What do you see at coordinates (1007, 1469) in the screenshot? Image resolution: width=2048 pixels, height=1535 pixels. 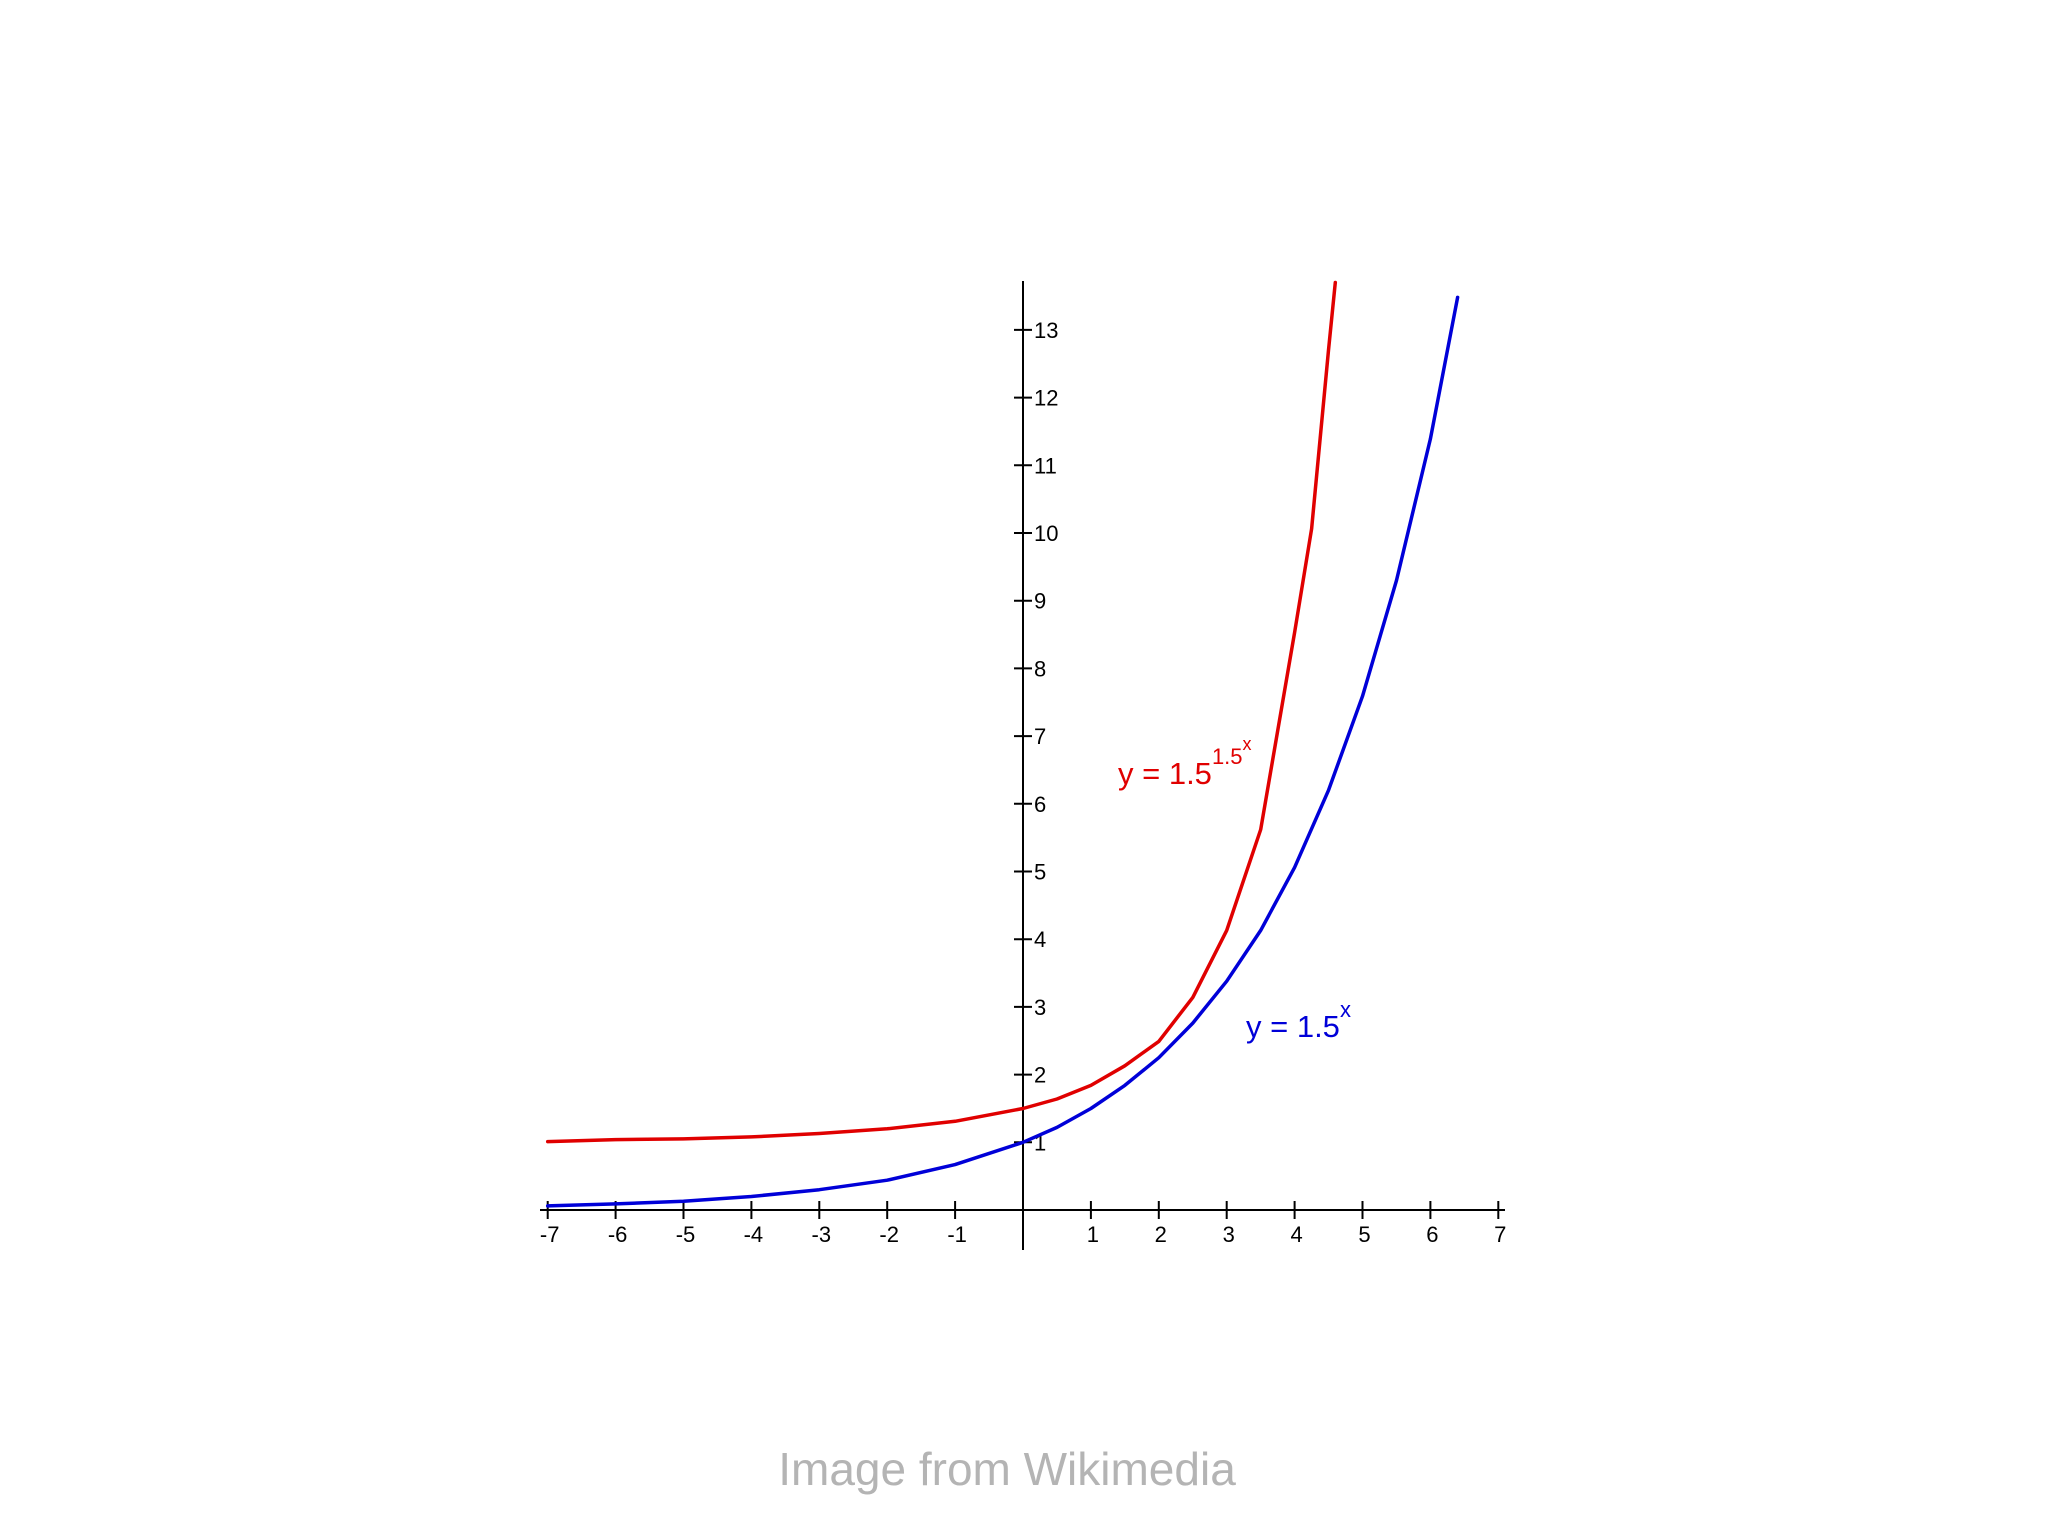 I see `image-caption: Image from Wikimedia` at bounding box center [1007, 1469].